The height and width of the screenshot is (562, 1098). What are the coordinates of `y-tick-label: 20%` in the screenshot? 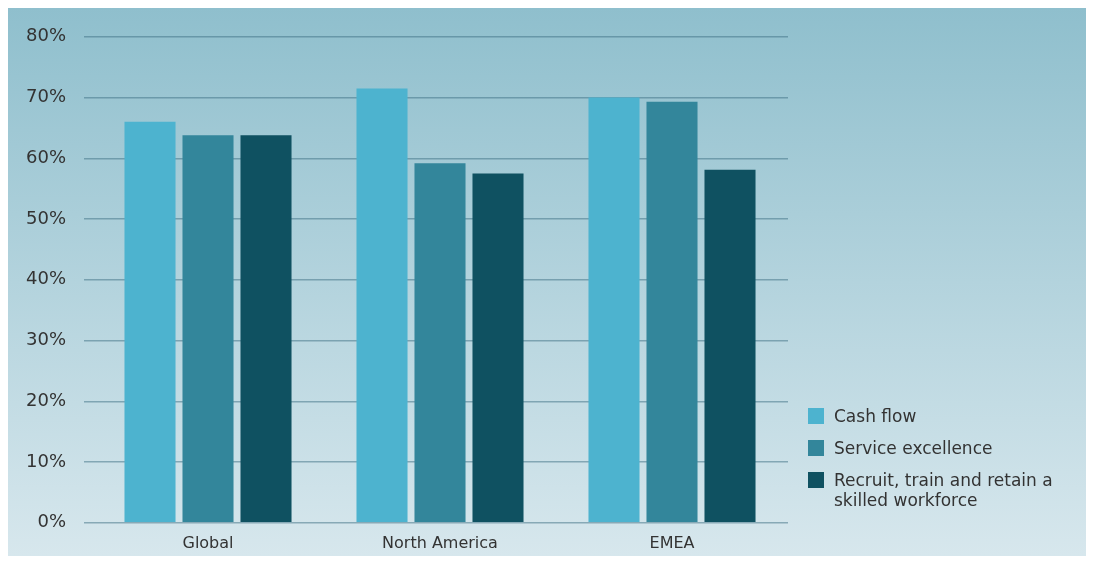 It's located at (46, 399).